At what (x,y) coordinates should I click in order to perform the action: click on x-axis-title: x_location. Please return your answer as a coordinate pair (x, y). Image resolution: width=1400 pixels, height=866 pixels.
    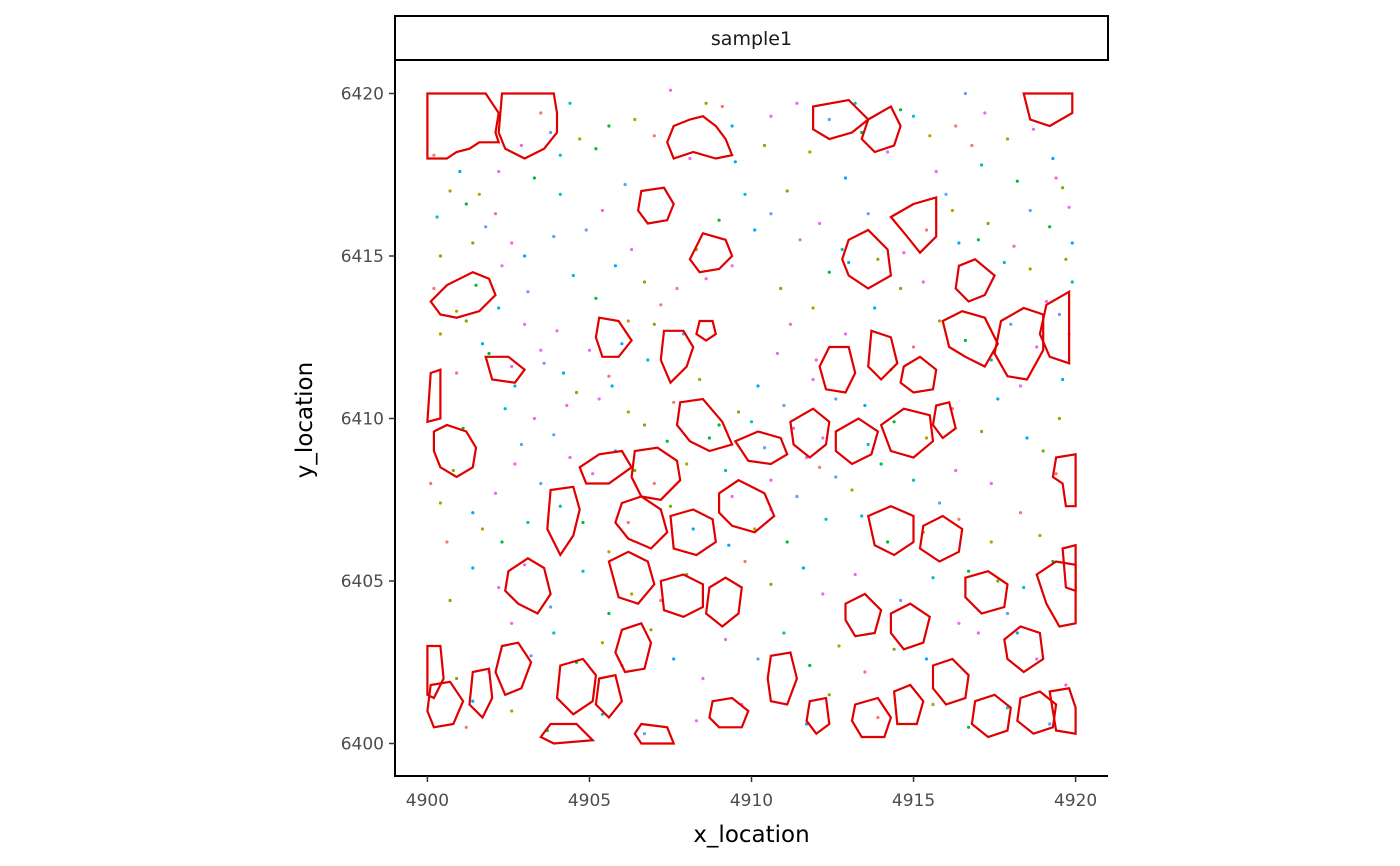
    Looking at the image, I should click on (751, 835).